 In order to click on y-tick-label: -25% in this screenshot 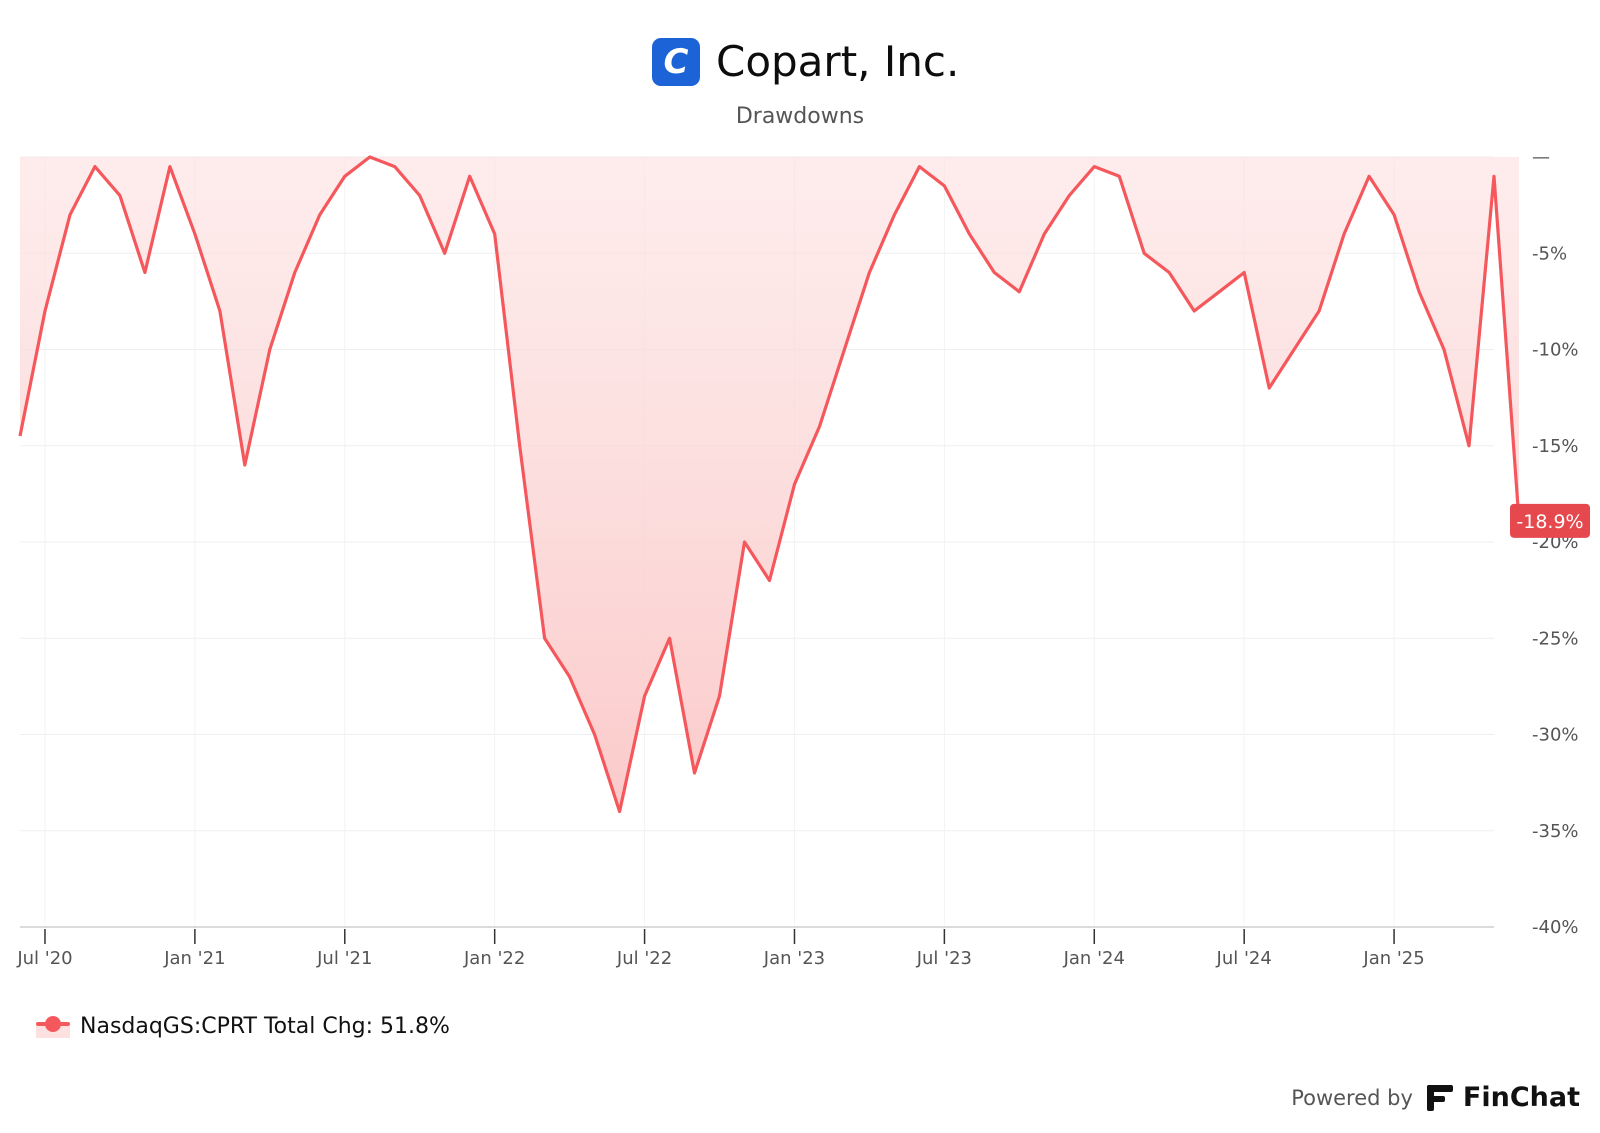, I will do `click(1555, 638)`.